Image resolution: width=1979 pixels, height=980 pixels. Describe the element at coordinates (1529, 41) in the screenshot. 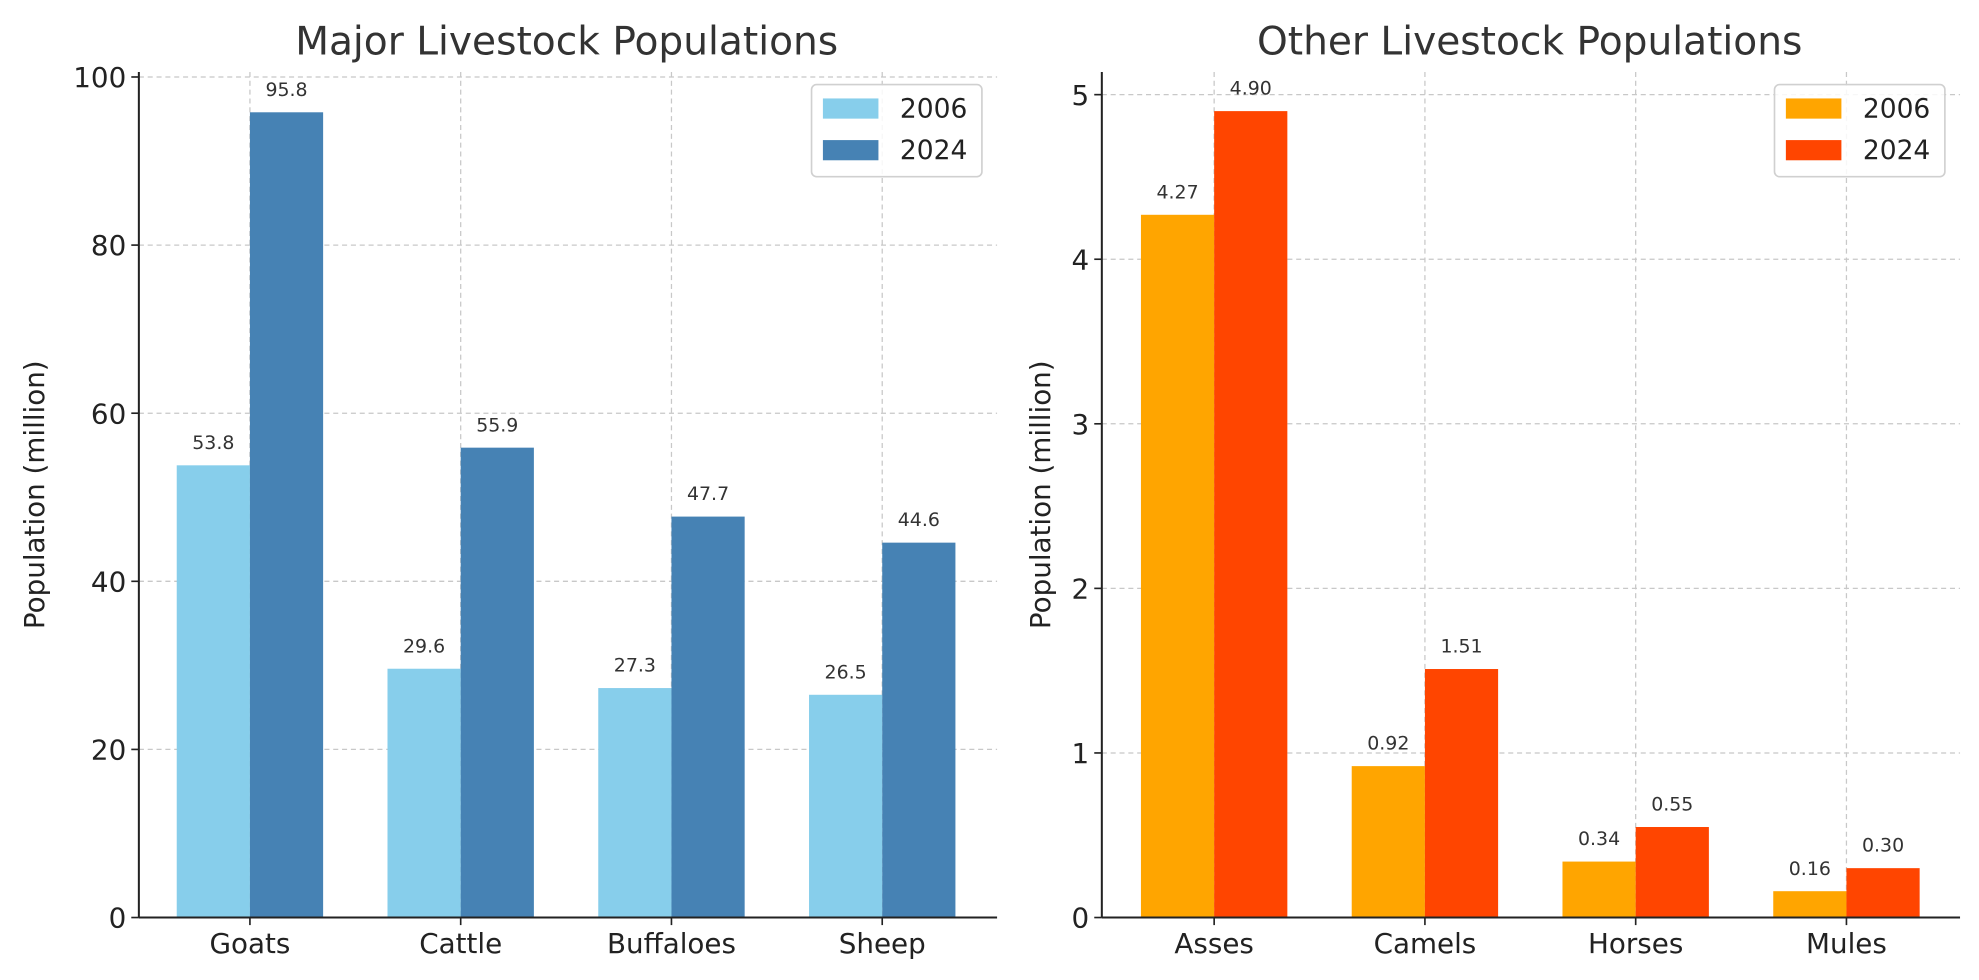

I see `chart-title: Other Livestock Populations` at that location.